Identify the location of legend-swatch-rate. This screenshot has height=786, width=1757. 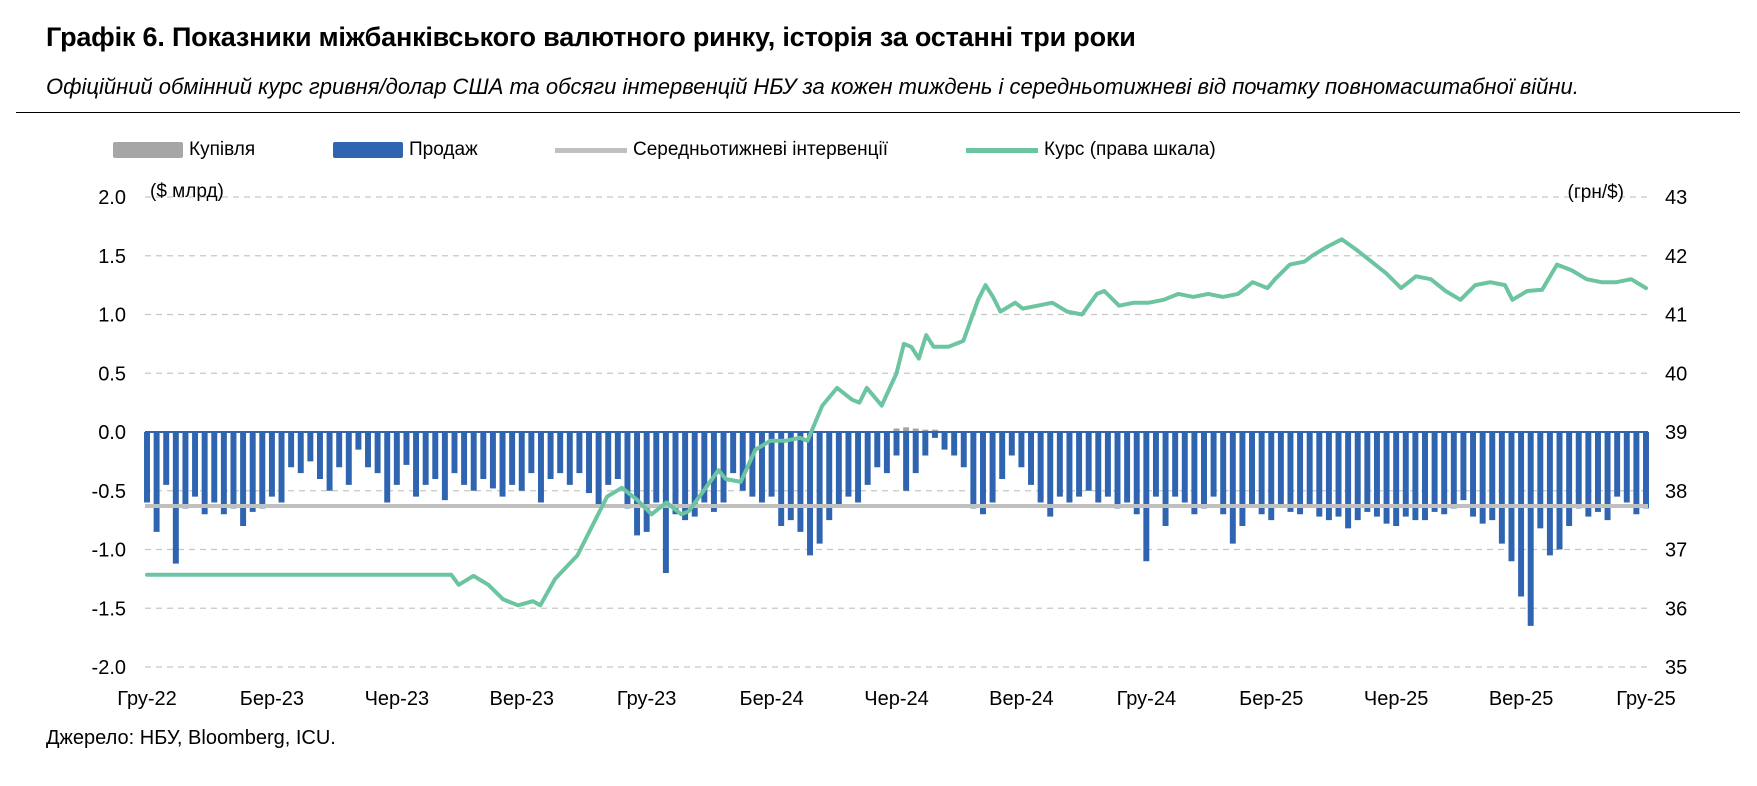
(1002, 150).